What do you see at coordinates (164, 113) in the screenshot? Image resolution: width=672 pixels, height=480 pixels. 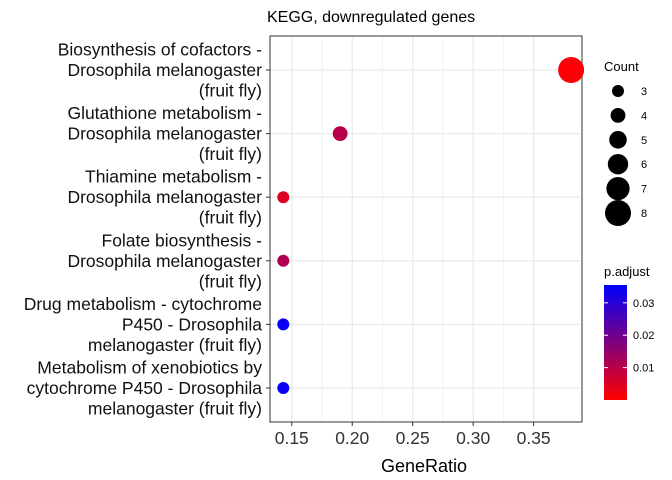 I see `y-tick-label-line: Glutathione metabolism -` at bounding box center [164, 113].